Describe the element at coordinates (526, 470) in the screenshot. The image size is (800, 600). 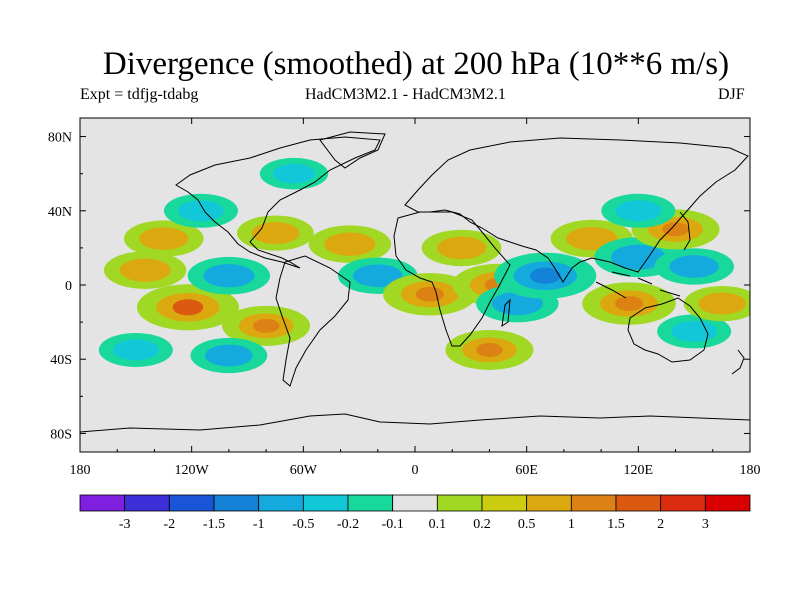
I see `x-tick-label: 60E` at that location.